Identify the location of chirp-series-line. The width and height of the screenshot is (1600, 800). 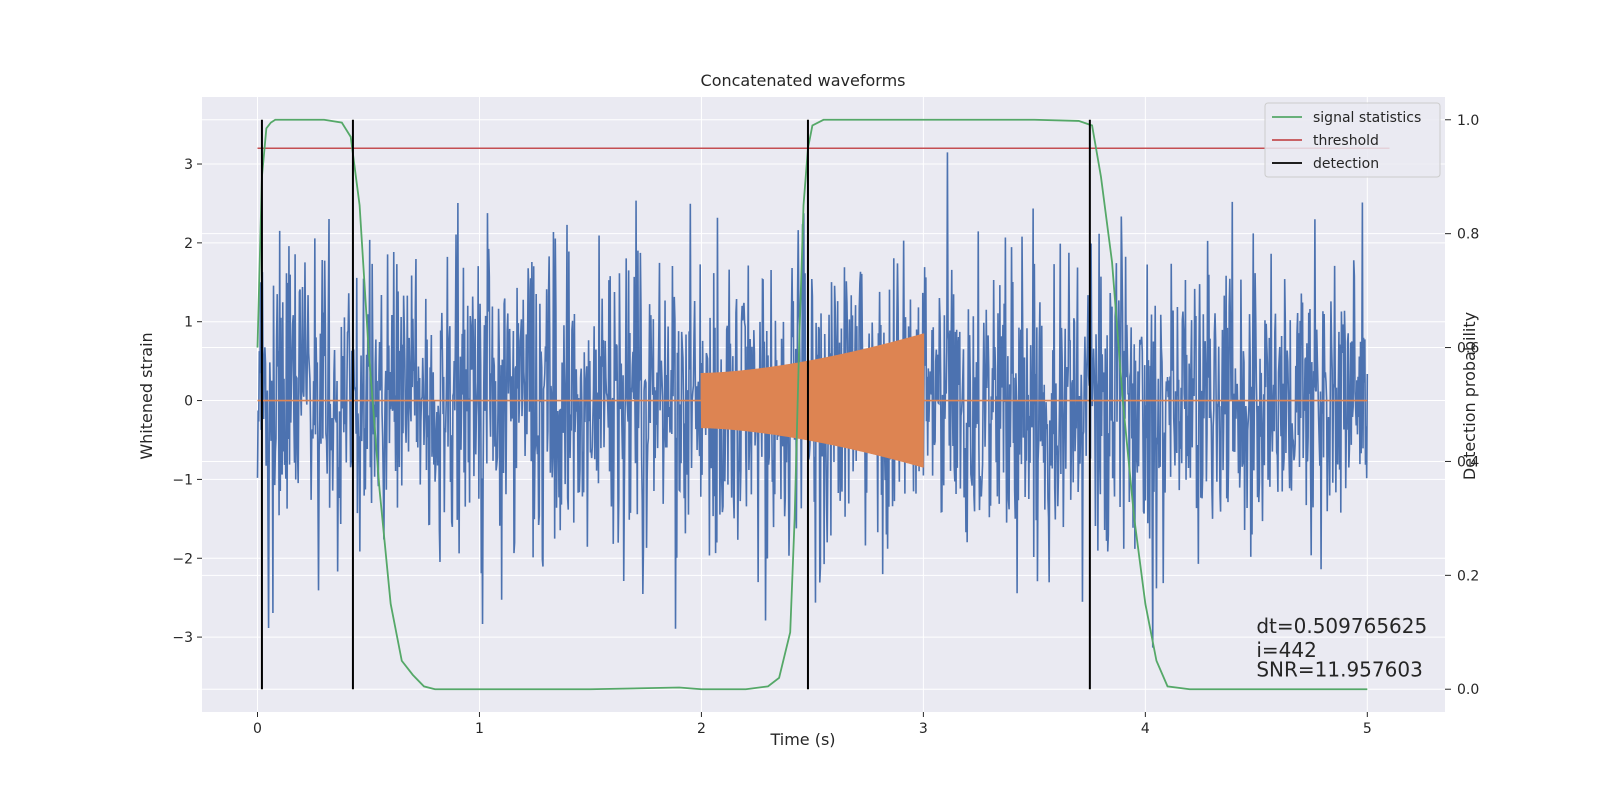
(812, 400).